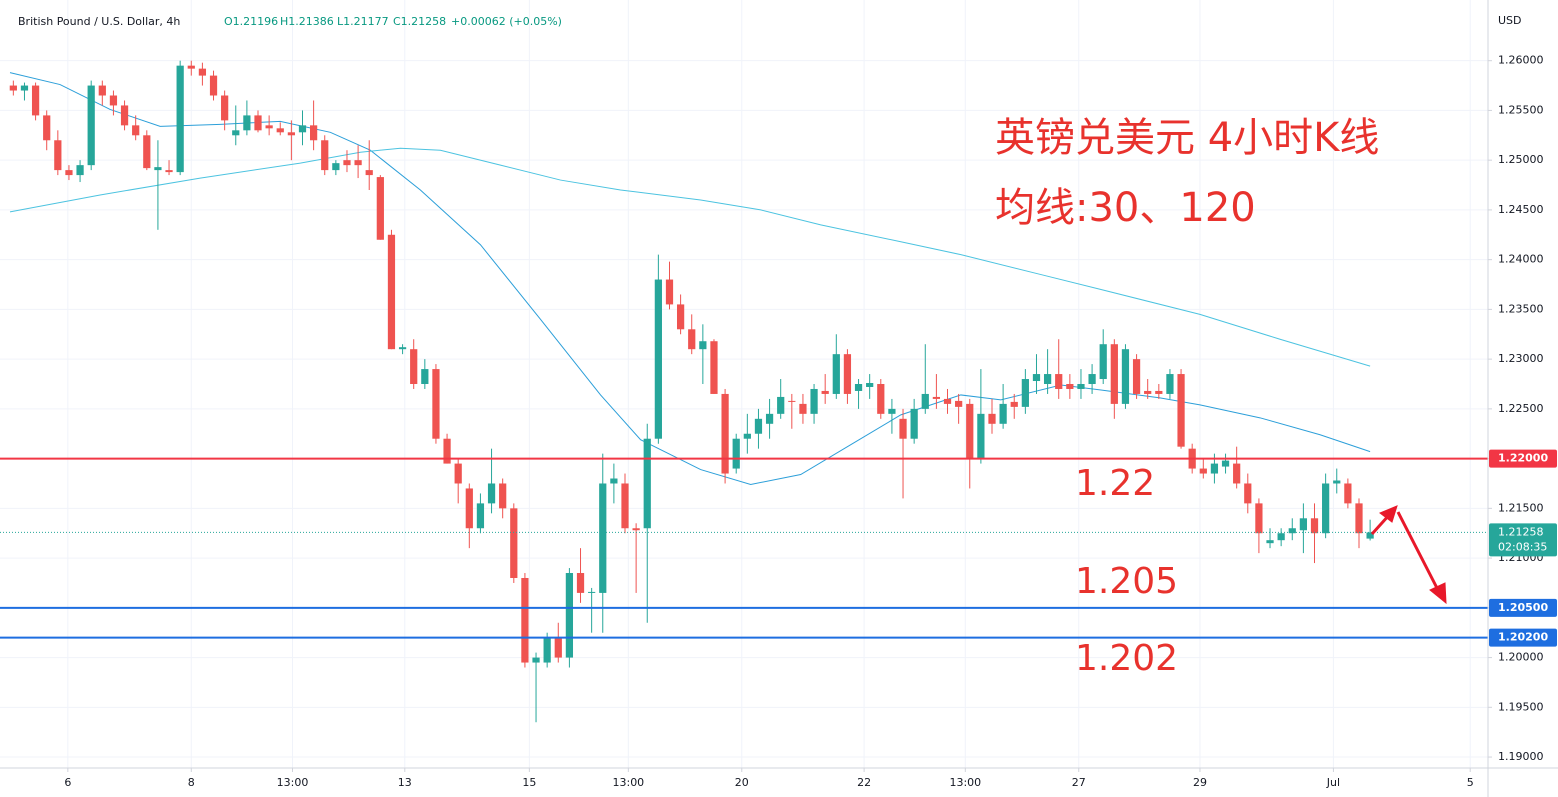 This screenshot has height=797, width=1558. Describe the element at coordinates (1521, 531) in the screenshot. I see `last-price-label: 1.21258` at that location.